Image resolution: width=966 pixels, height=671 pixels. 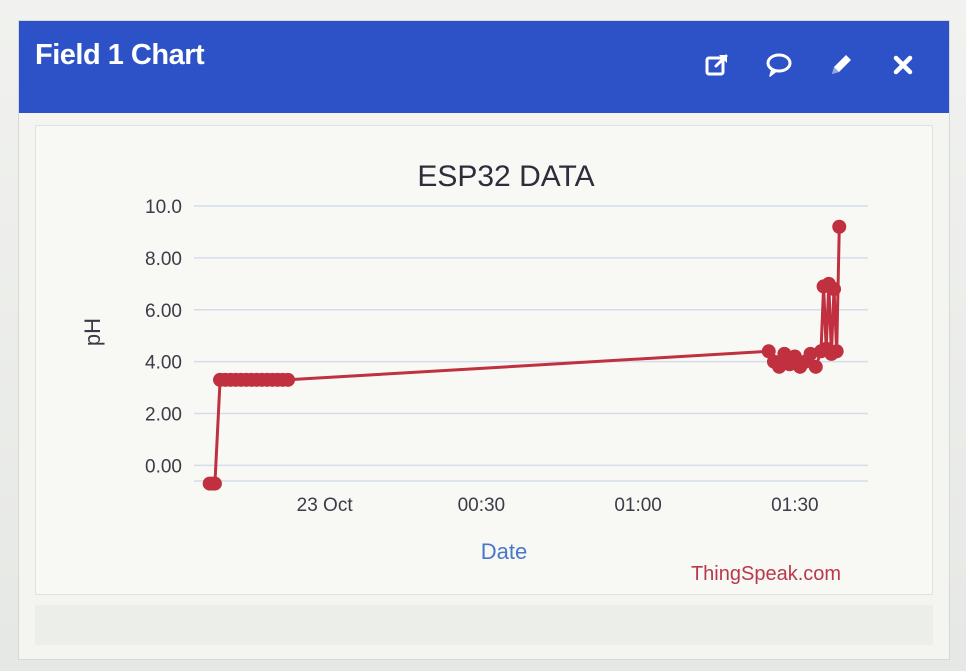 I want to click on x-axis-label: Date, so click(x=504, y=551).